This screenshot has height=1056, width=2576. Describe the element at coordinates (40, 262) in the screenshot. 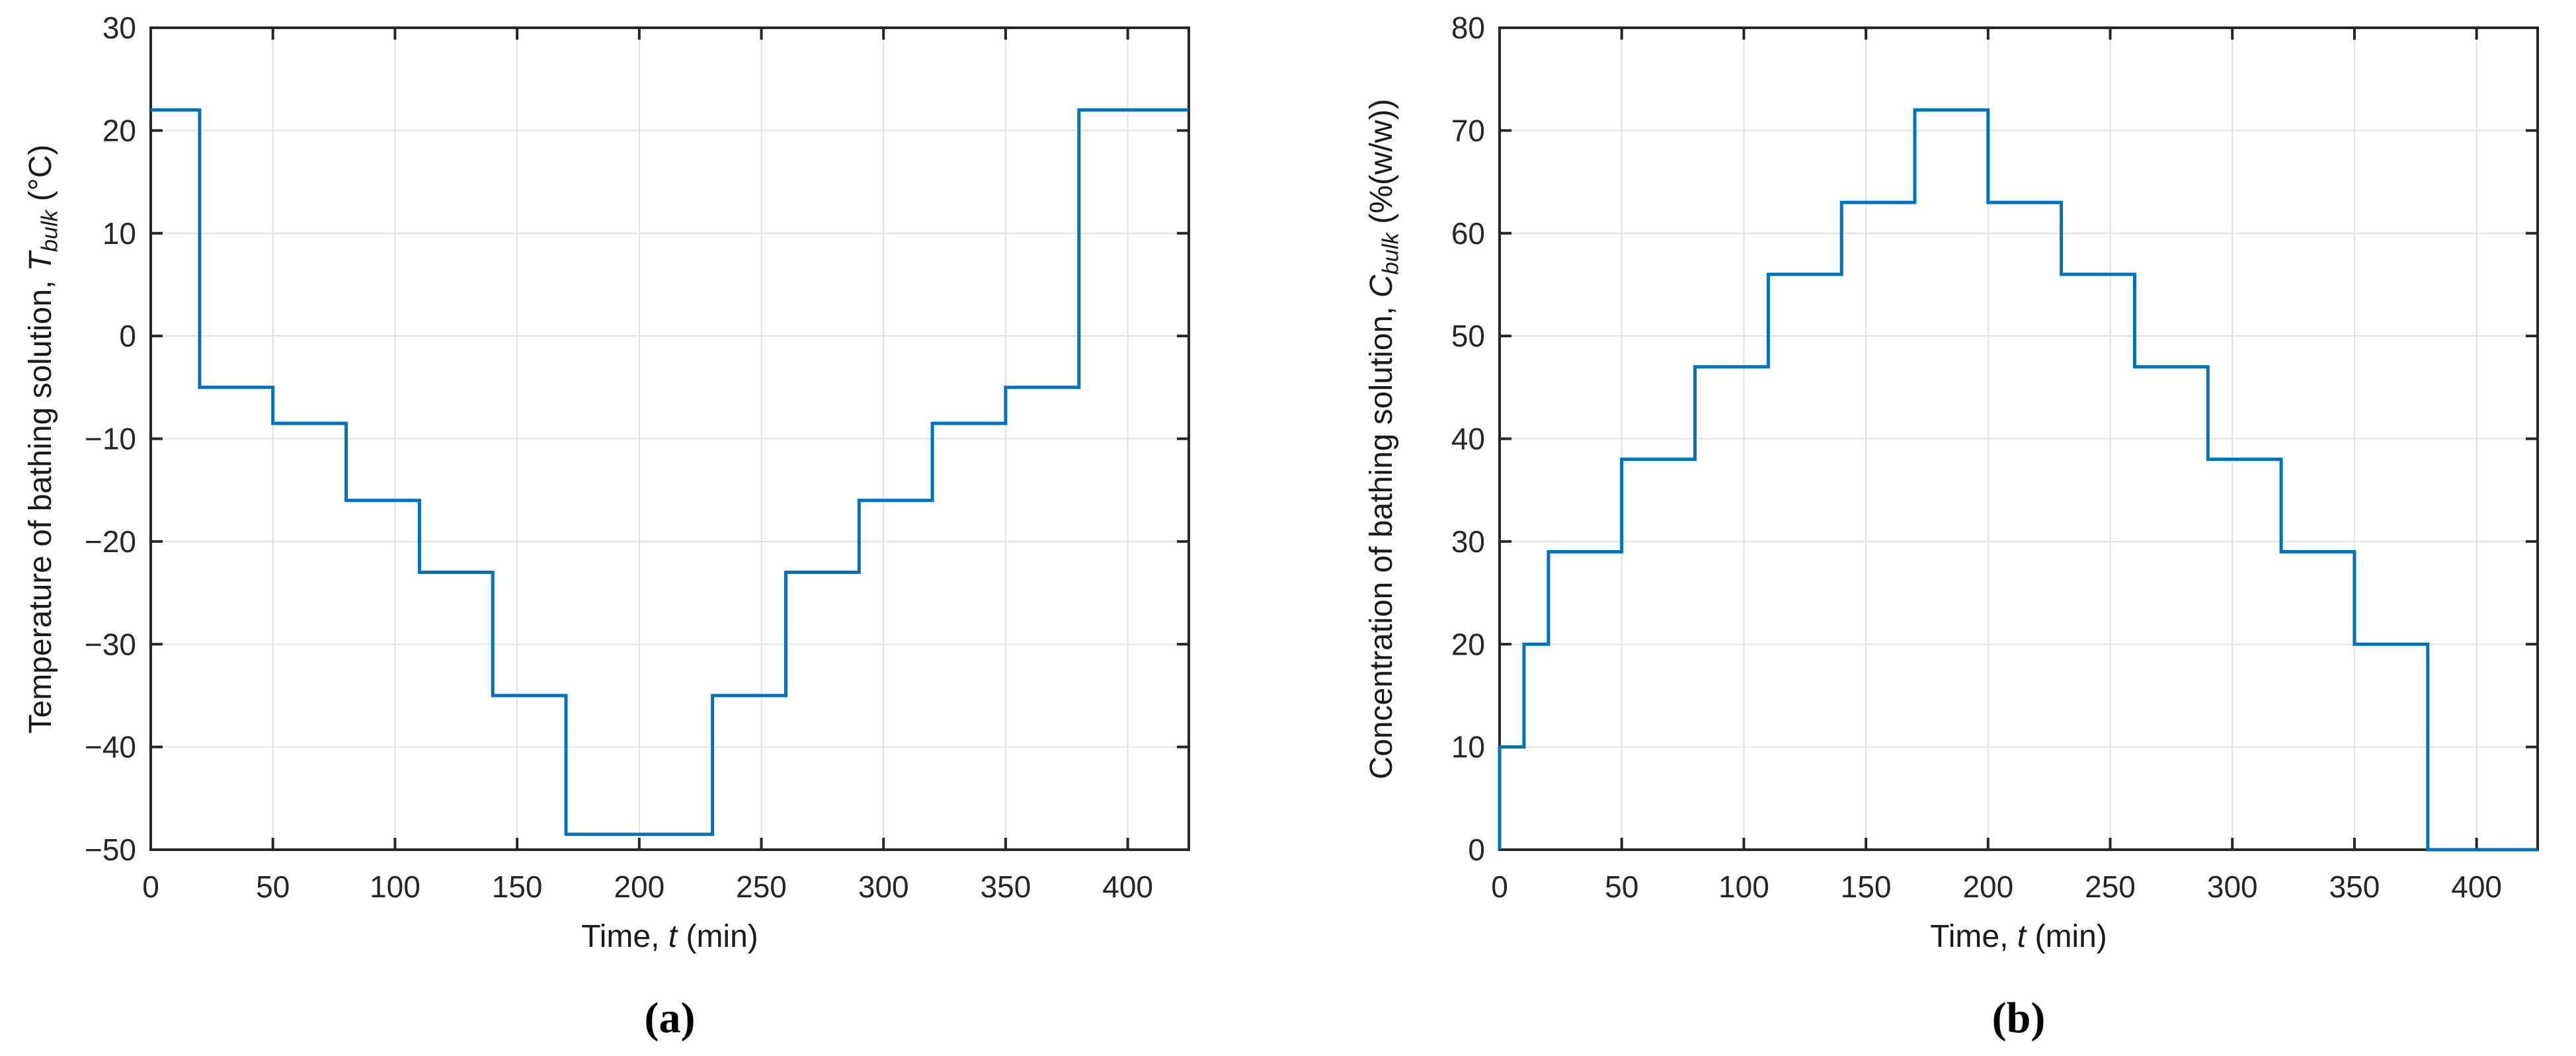

I see `y-axis-symbol-a: T` at that location.